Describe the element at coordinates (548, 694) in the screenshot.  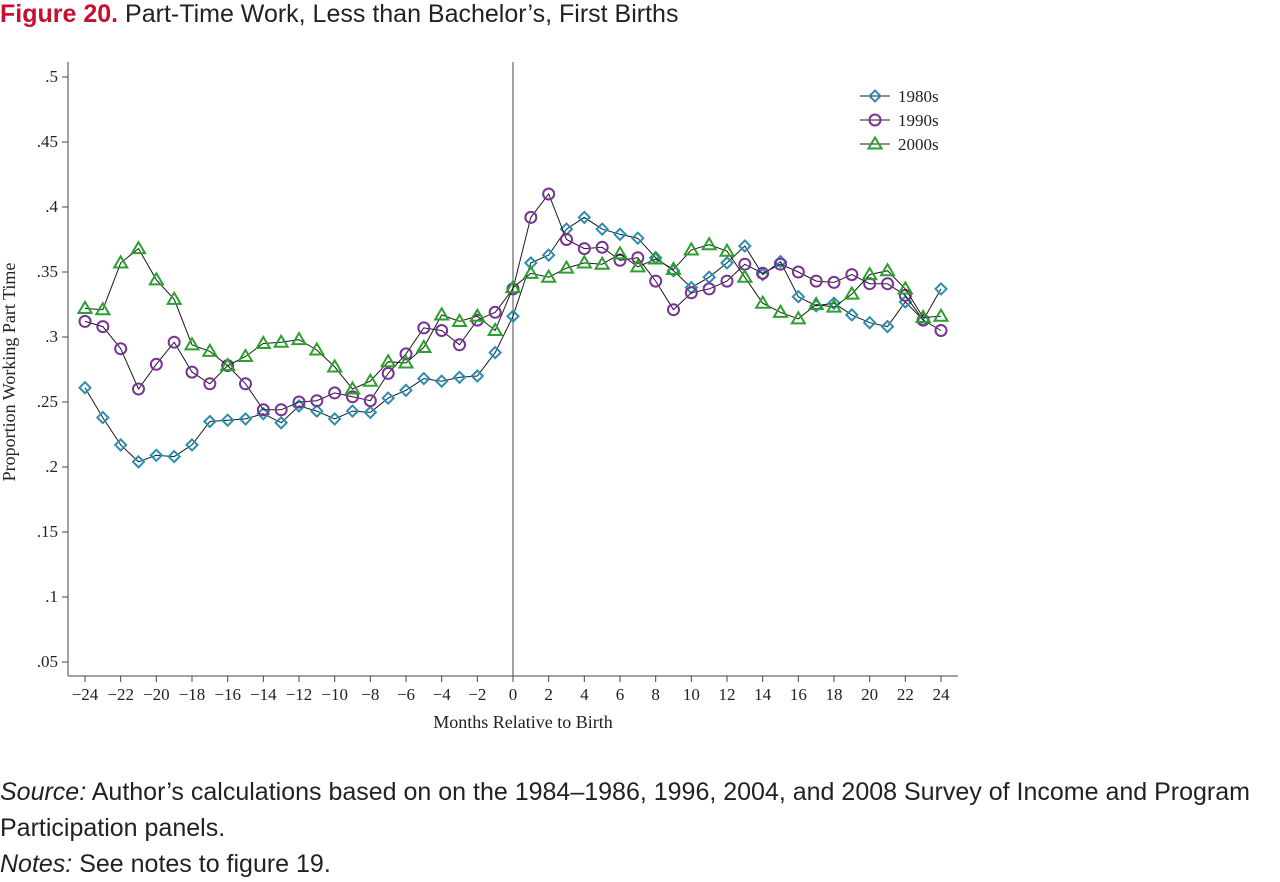
I see `x-tick-label: 2` at that location.